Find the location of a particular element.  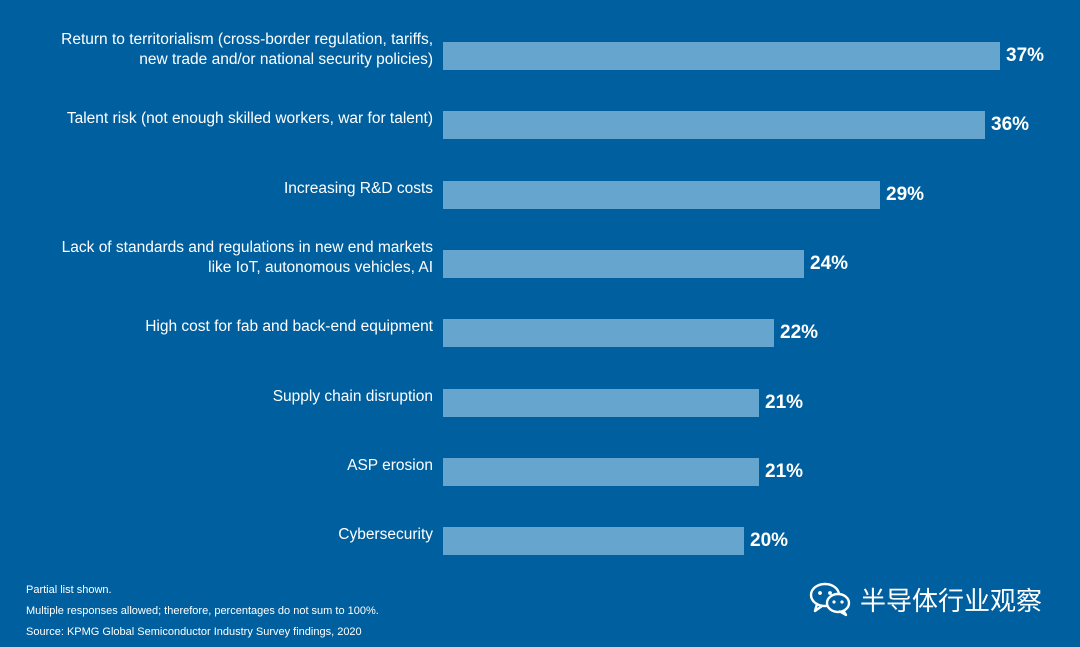

category-label: Cybersecurity is located at coordinates (385, 535).